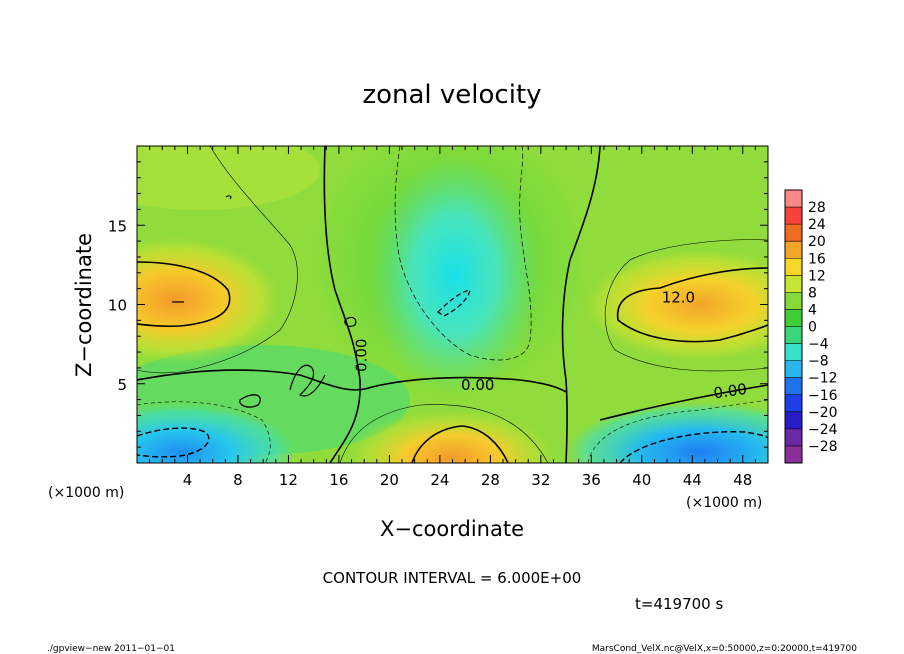  Describe the element at coordinates (581, 304) in the screenshot. I see `contour-zero-right-vertical` at that location.